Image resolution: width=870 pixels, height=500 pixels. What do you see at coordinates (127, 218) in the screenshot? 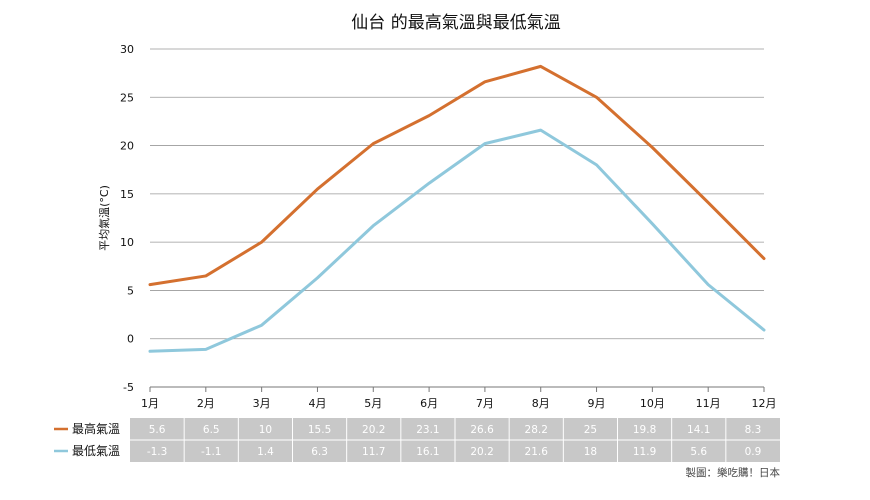
I see `y-tick-labels: -5 0 5 10 15 20 25 30` at bounding box center [127, 218].